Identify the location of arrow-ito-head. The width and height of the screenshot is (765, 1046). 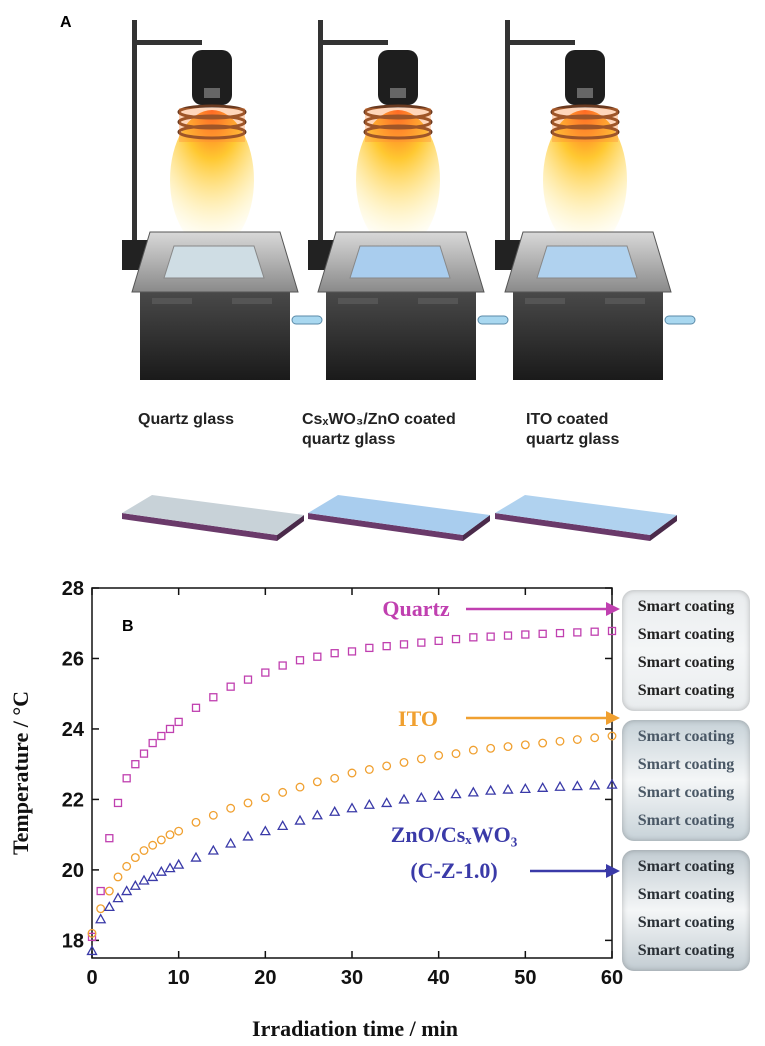
(613, 718).